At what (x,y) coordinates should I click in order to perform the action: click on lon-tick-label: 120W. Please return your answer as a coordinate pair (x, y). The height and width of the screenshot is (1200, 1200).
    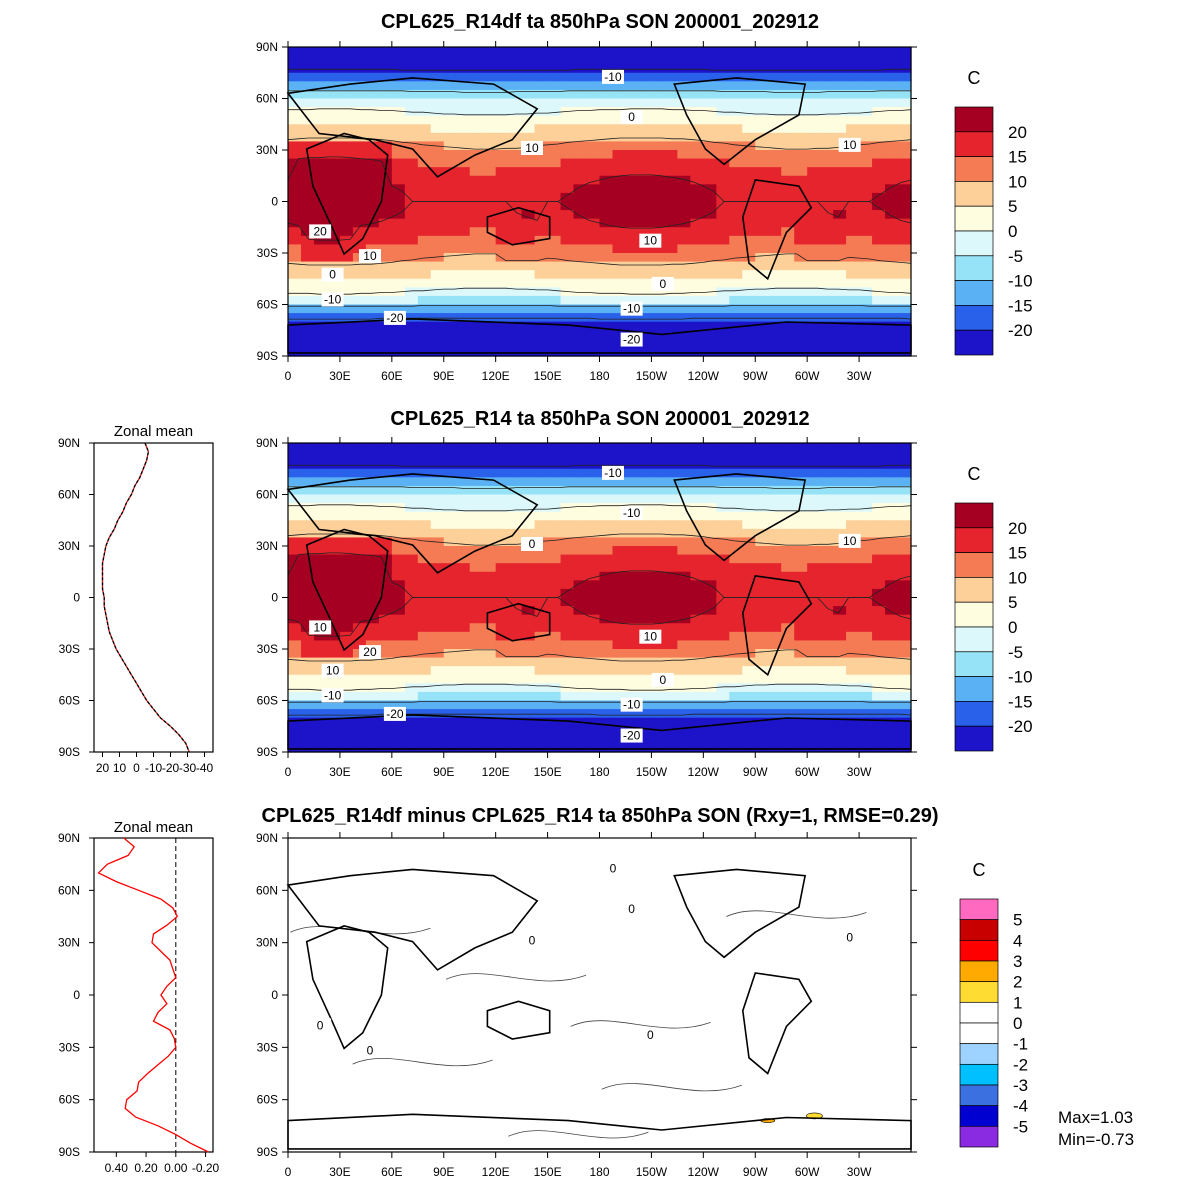
    Looking at the image, I should click on (704, 772).